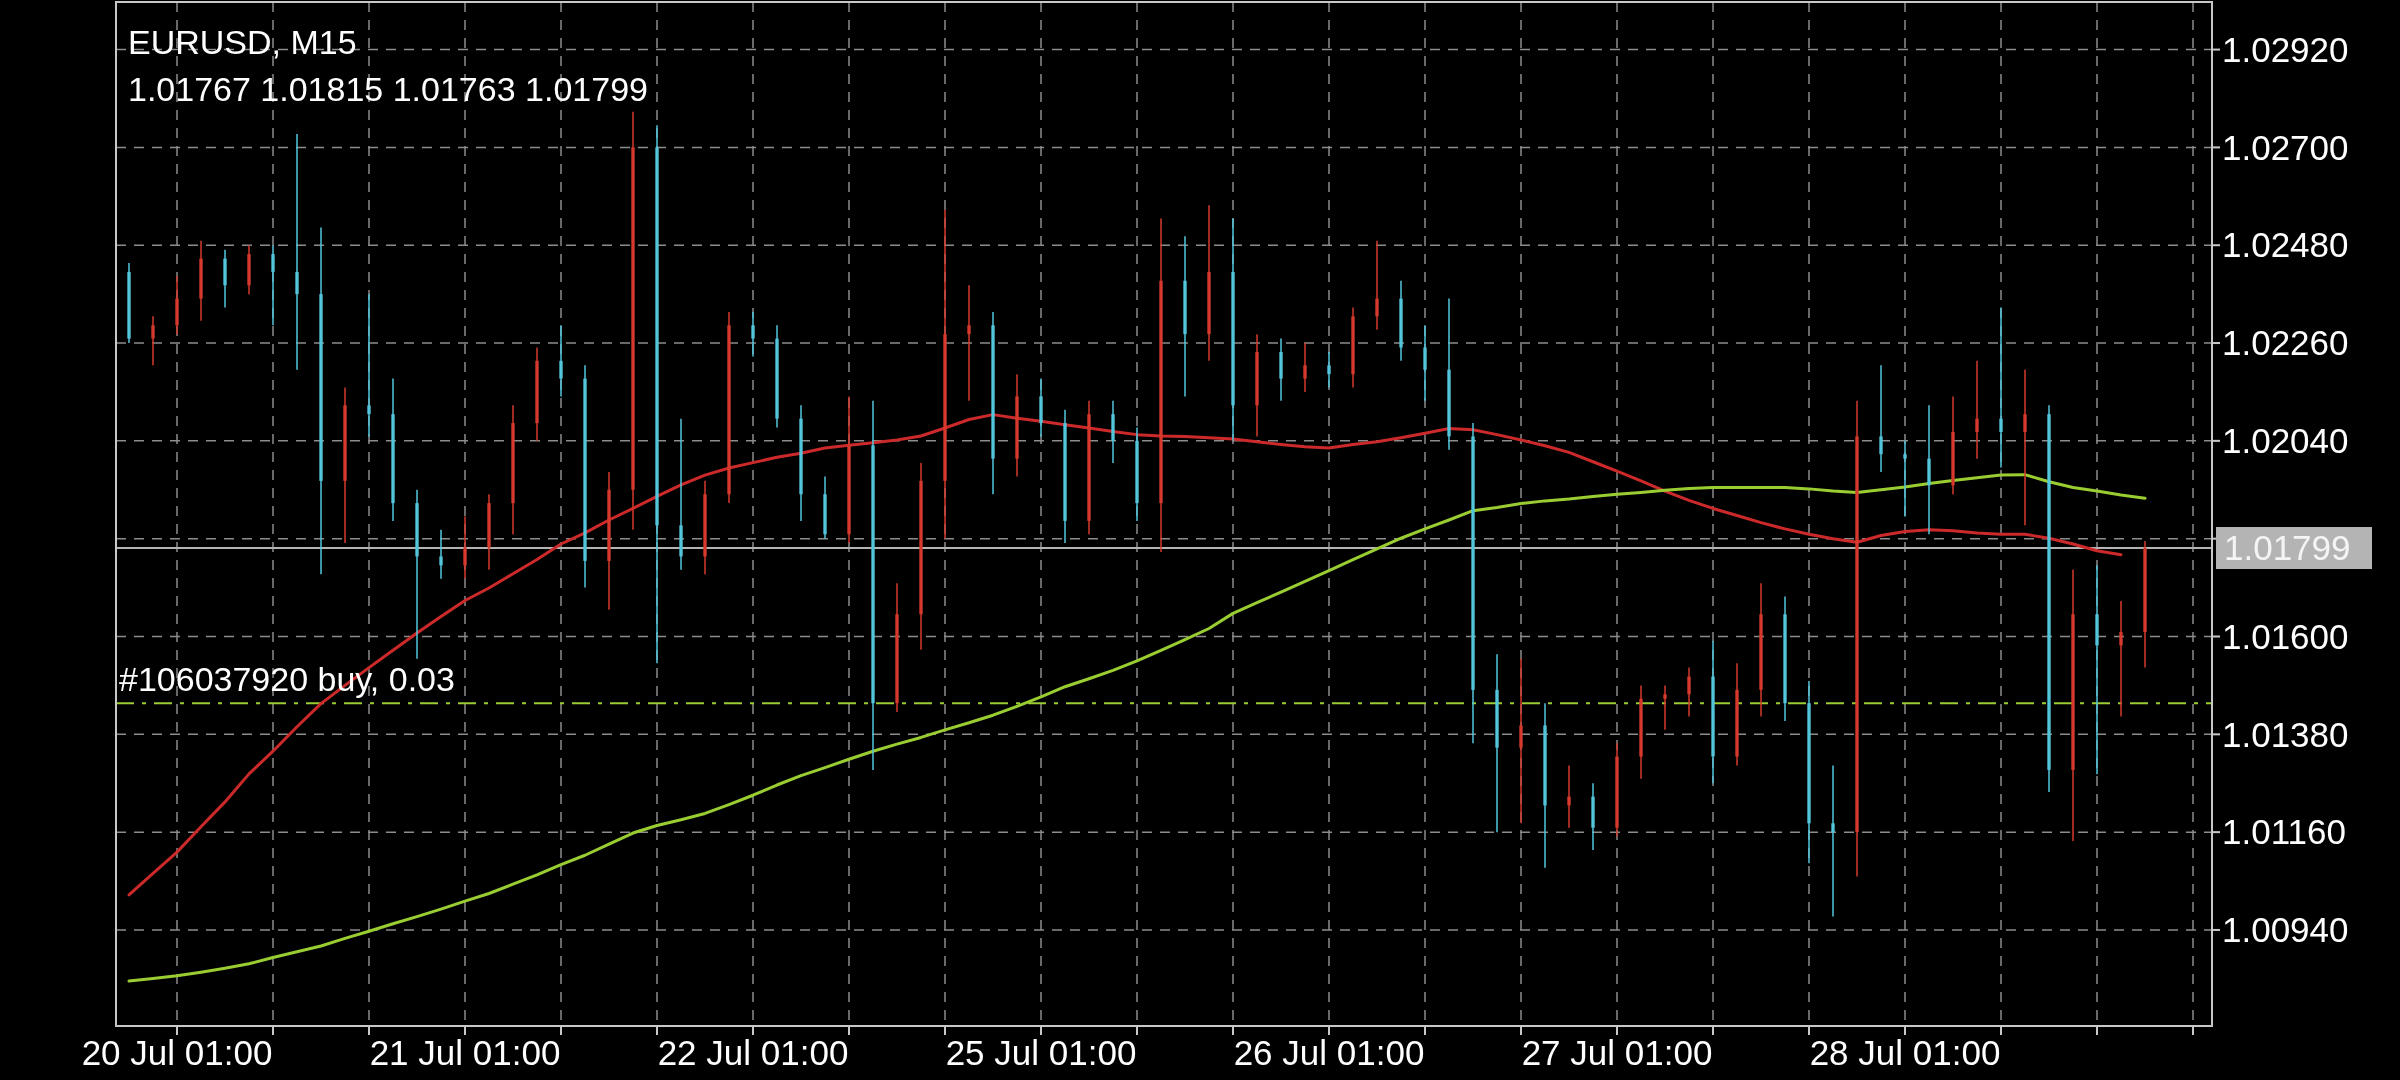 The width and height of the screenshot is (2400, 1080). I want to click on text: 1.01767 1.01815 1.01763 1.01799, so click(388, 89).